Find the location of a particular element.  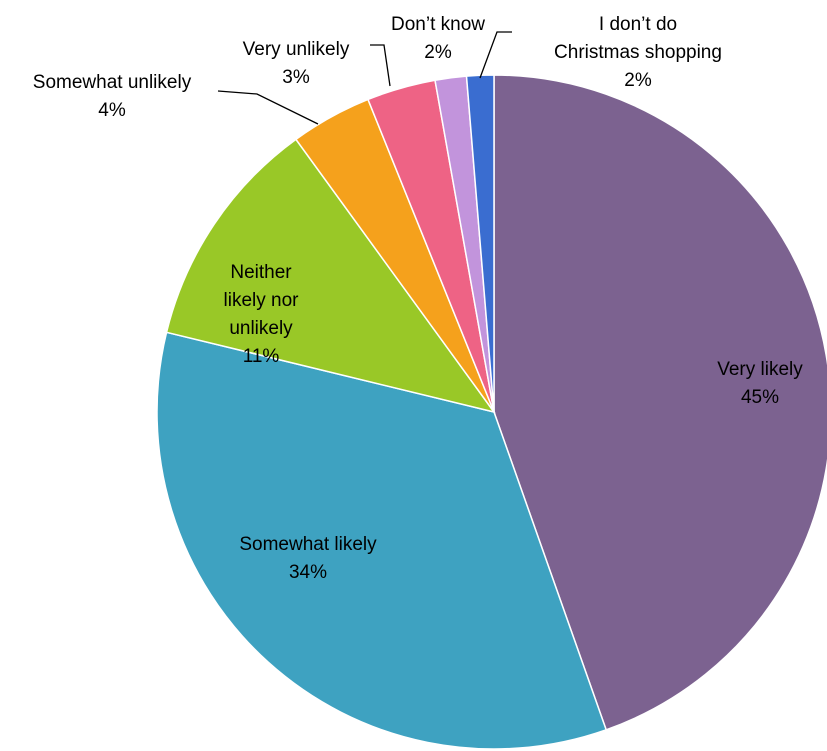

leader-line-dont-know is located at coordinates (495, 55).